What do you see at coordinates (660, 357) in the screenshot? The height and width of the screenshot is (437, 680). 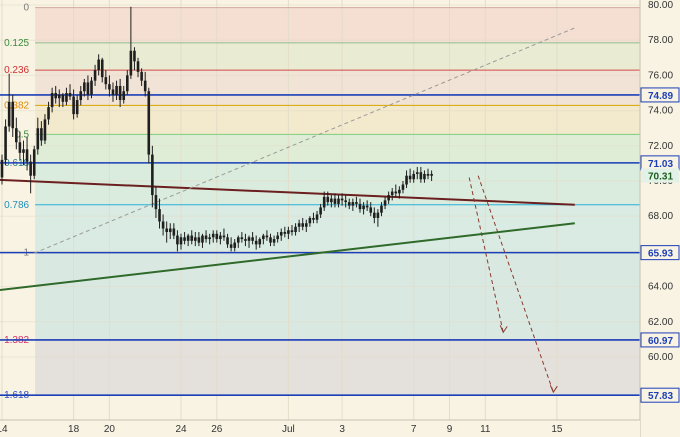 I see `y-tick-label: 60.00` at bounding box center [660, 357].